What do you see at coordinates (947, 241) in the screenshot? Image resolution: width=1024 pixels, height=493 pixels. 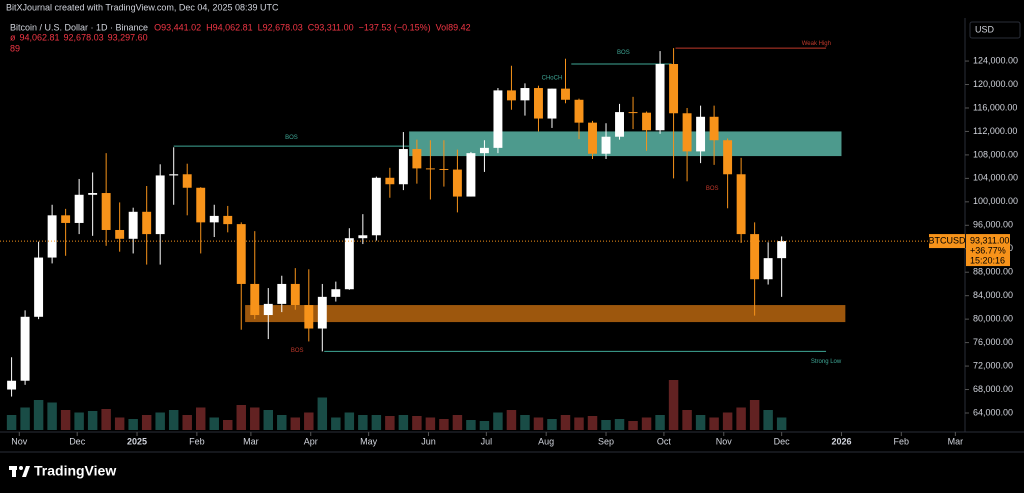 I see `ticker-tag-bg` at bounding box center [947, 241].